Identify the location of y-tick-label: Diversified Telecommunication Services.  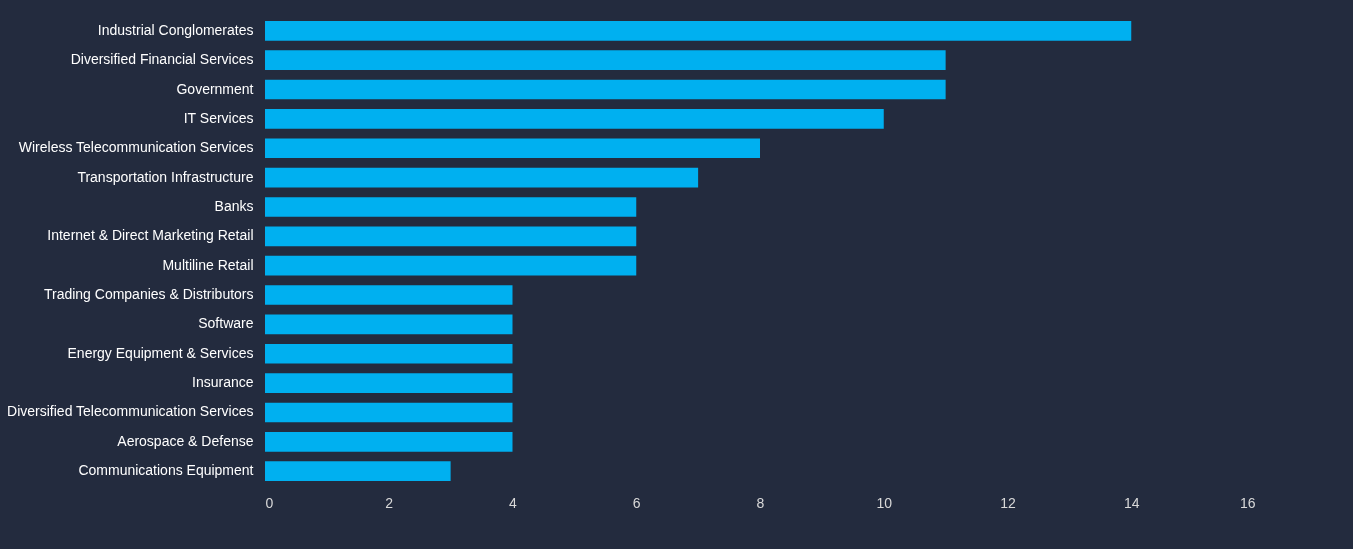
(130, 411).